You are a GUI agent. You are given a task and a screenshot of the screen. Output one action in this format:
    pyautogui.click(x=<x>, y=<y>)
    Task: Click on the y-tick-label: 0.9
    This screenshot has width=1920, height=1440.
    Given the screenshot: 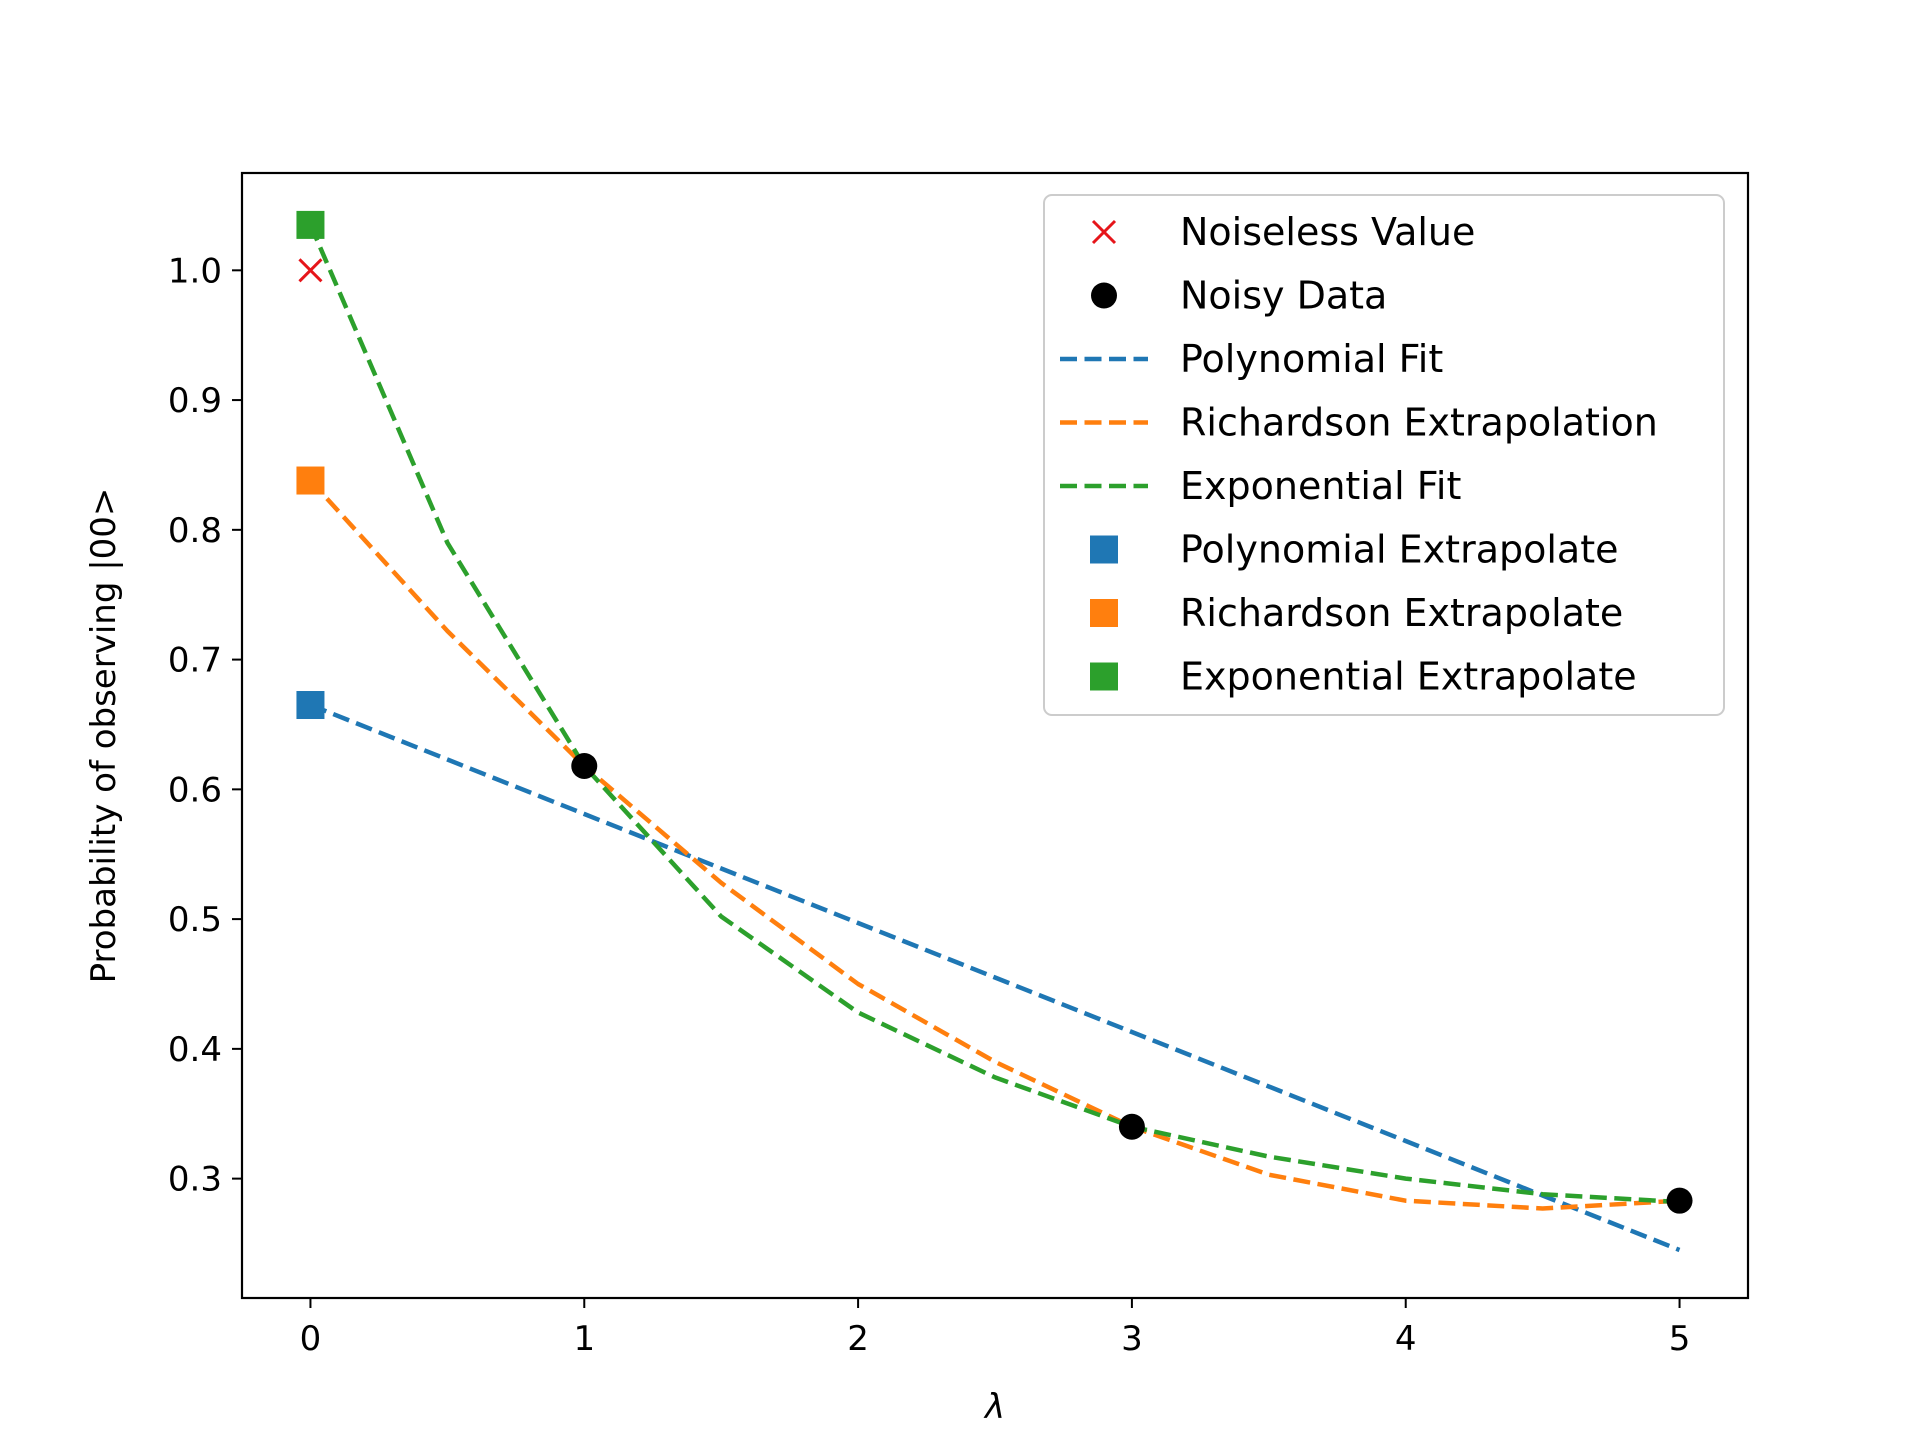 What is the action you would take?
    pyautogui.click(x=195, y=401)
    